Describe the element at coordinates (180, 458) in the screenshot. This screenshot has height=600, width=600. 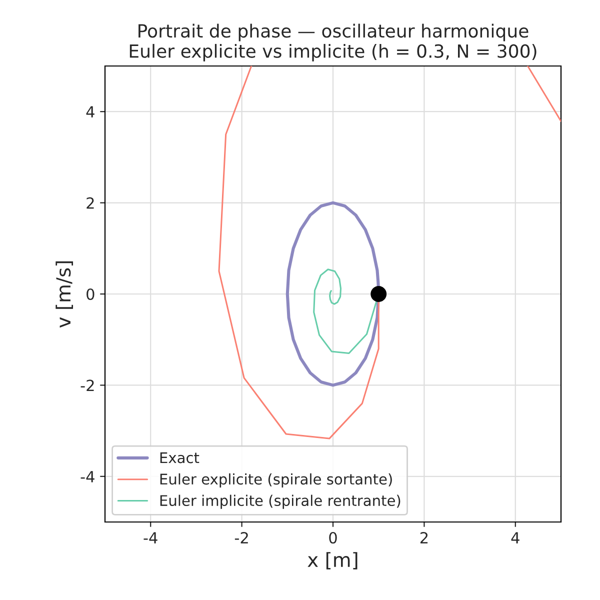
I see `legend-label: Exact` at that location.